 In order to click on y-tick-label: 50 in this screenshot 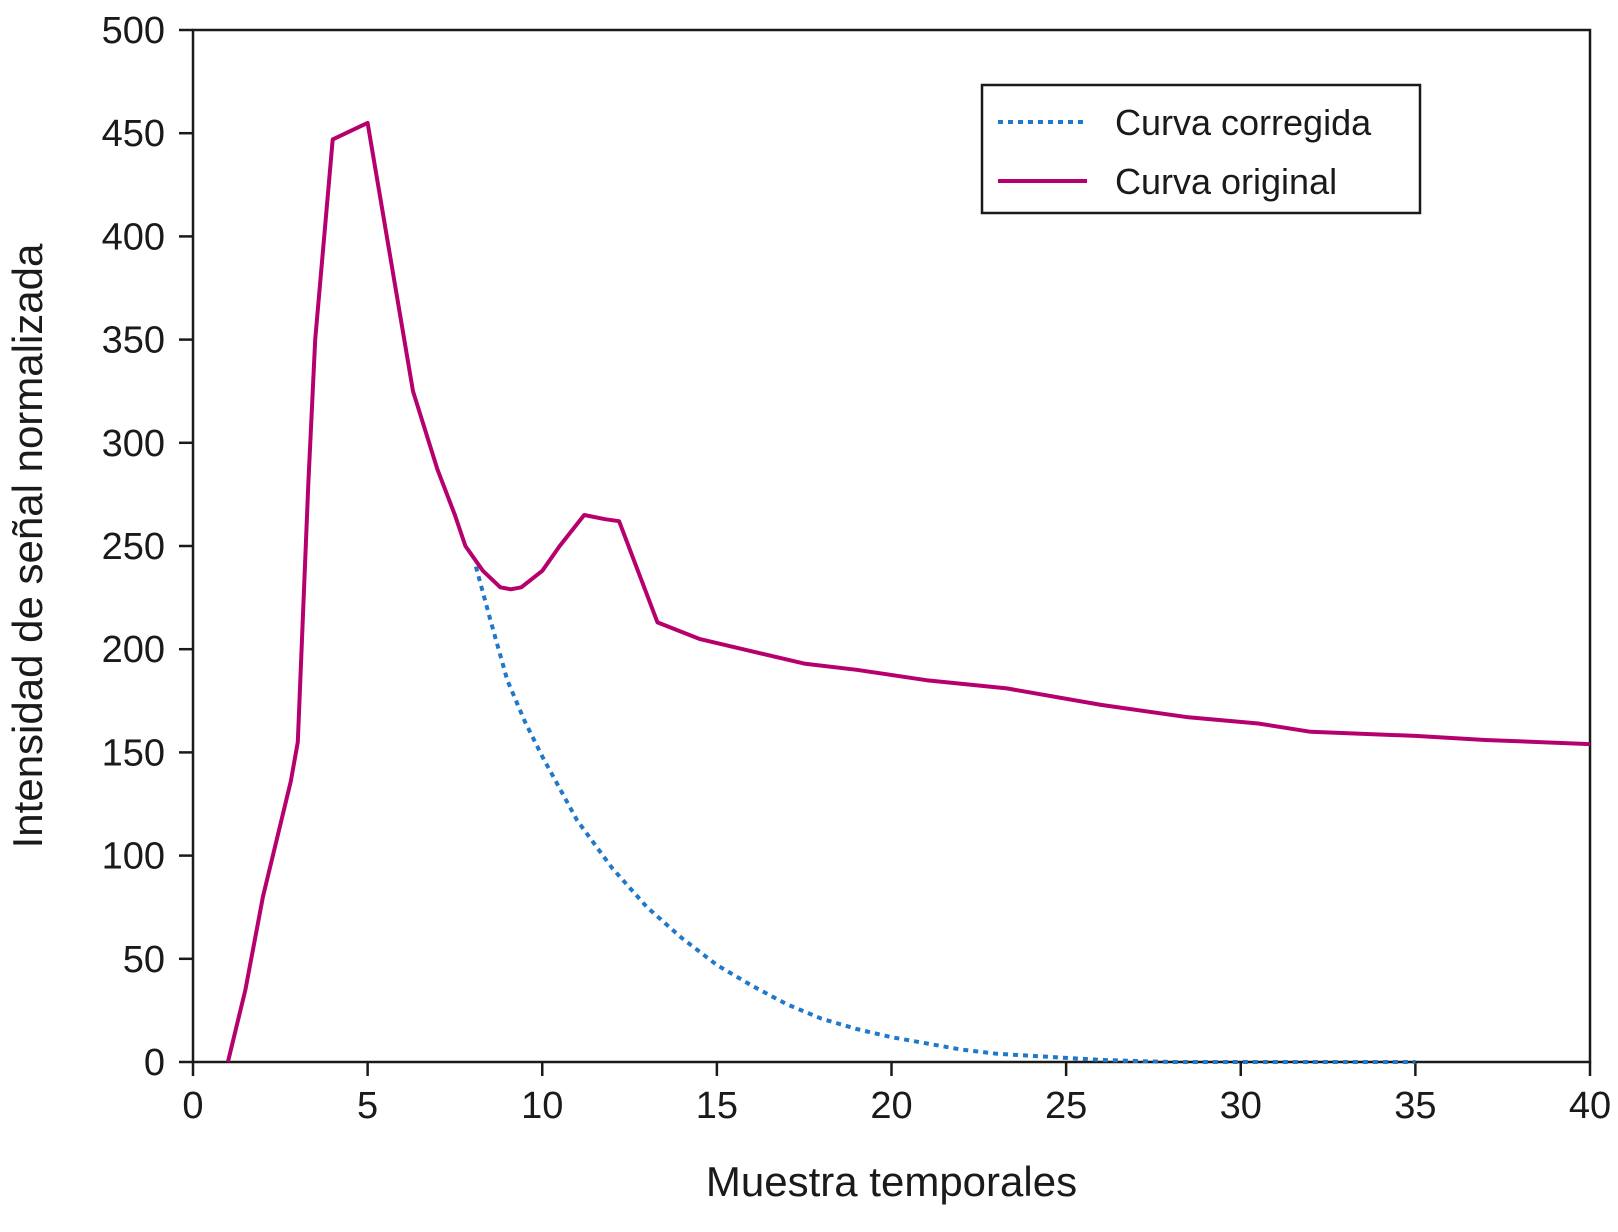, I will do `click(144, 960)`.